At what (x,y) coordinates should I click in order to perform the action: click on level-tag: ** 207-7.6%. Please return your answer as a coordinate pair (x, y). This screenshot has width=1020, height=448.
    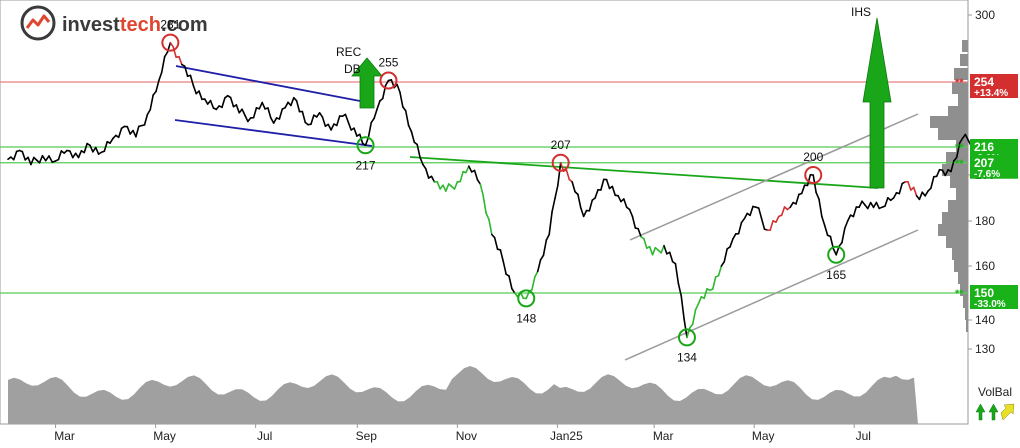
    Looking at the image, I should click on (986, 167).